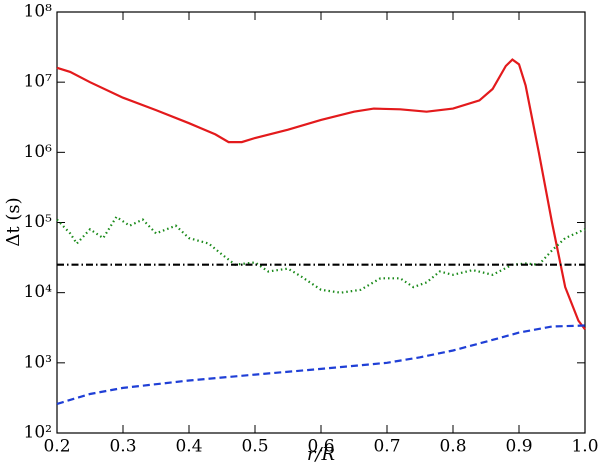 The height and width of the screenshot is (467, 600). What do you see at coordinates (38, 433) in the screenshot?
I see `y-tick-label: 10²` at bounding box center [38, 433].